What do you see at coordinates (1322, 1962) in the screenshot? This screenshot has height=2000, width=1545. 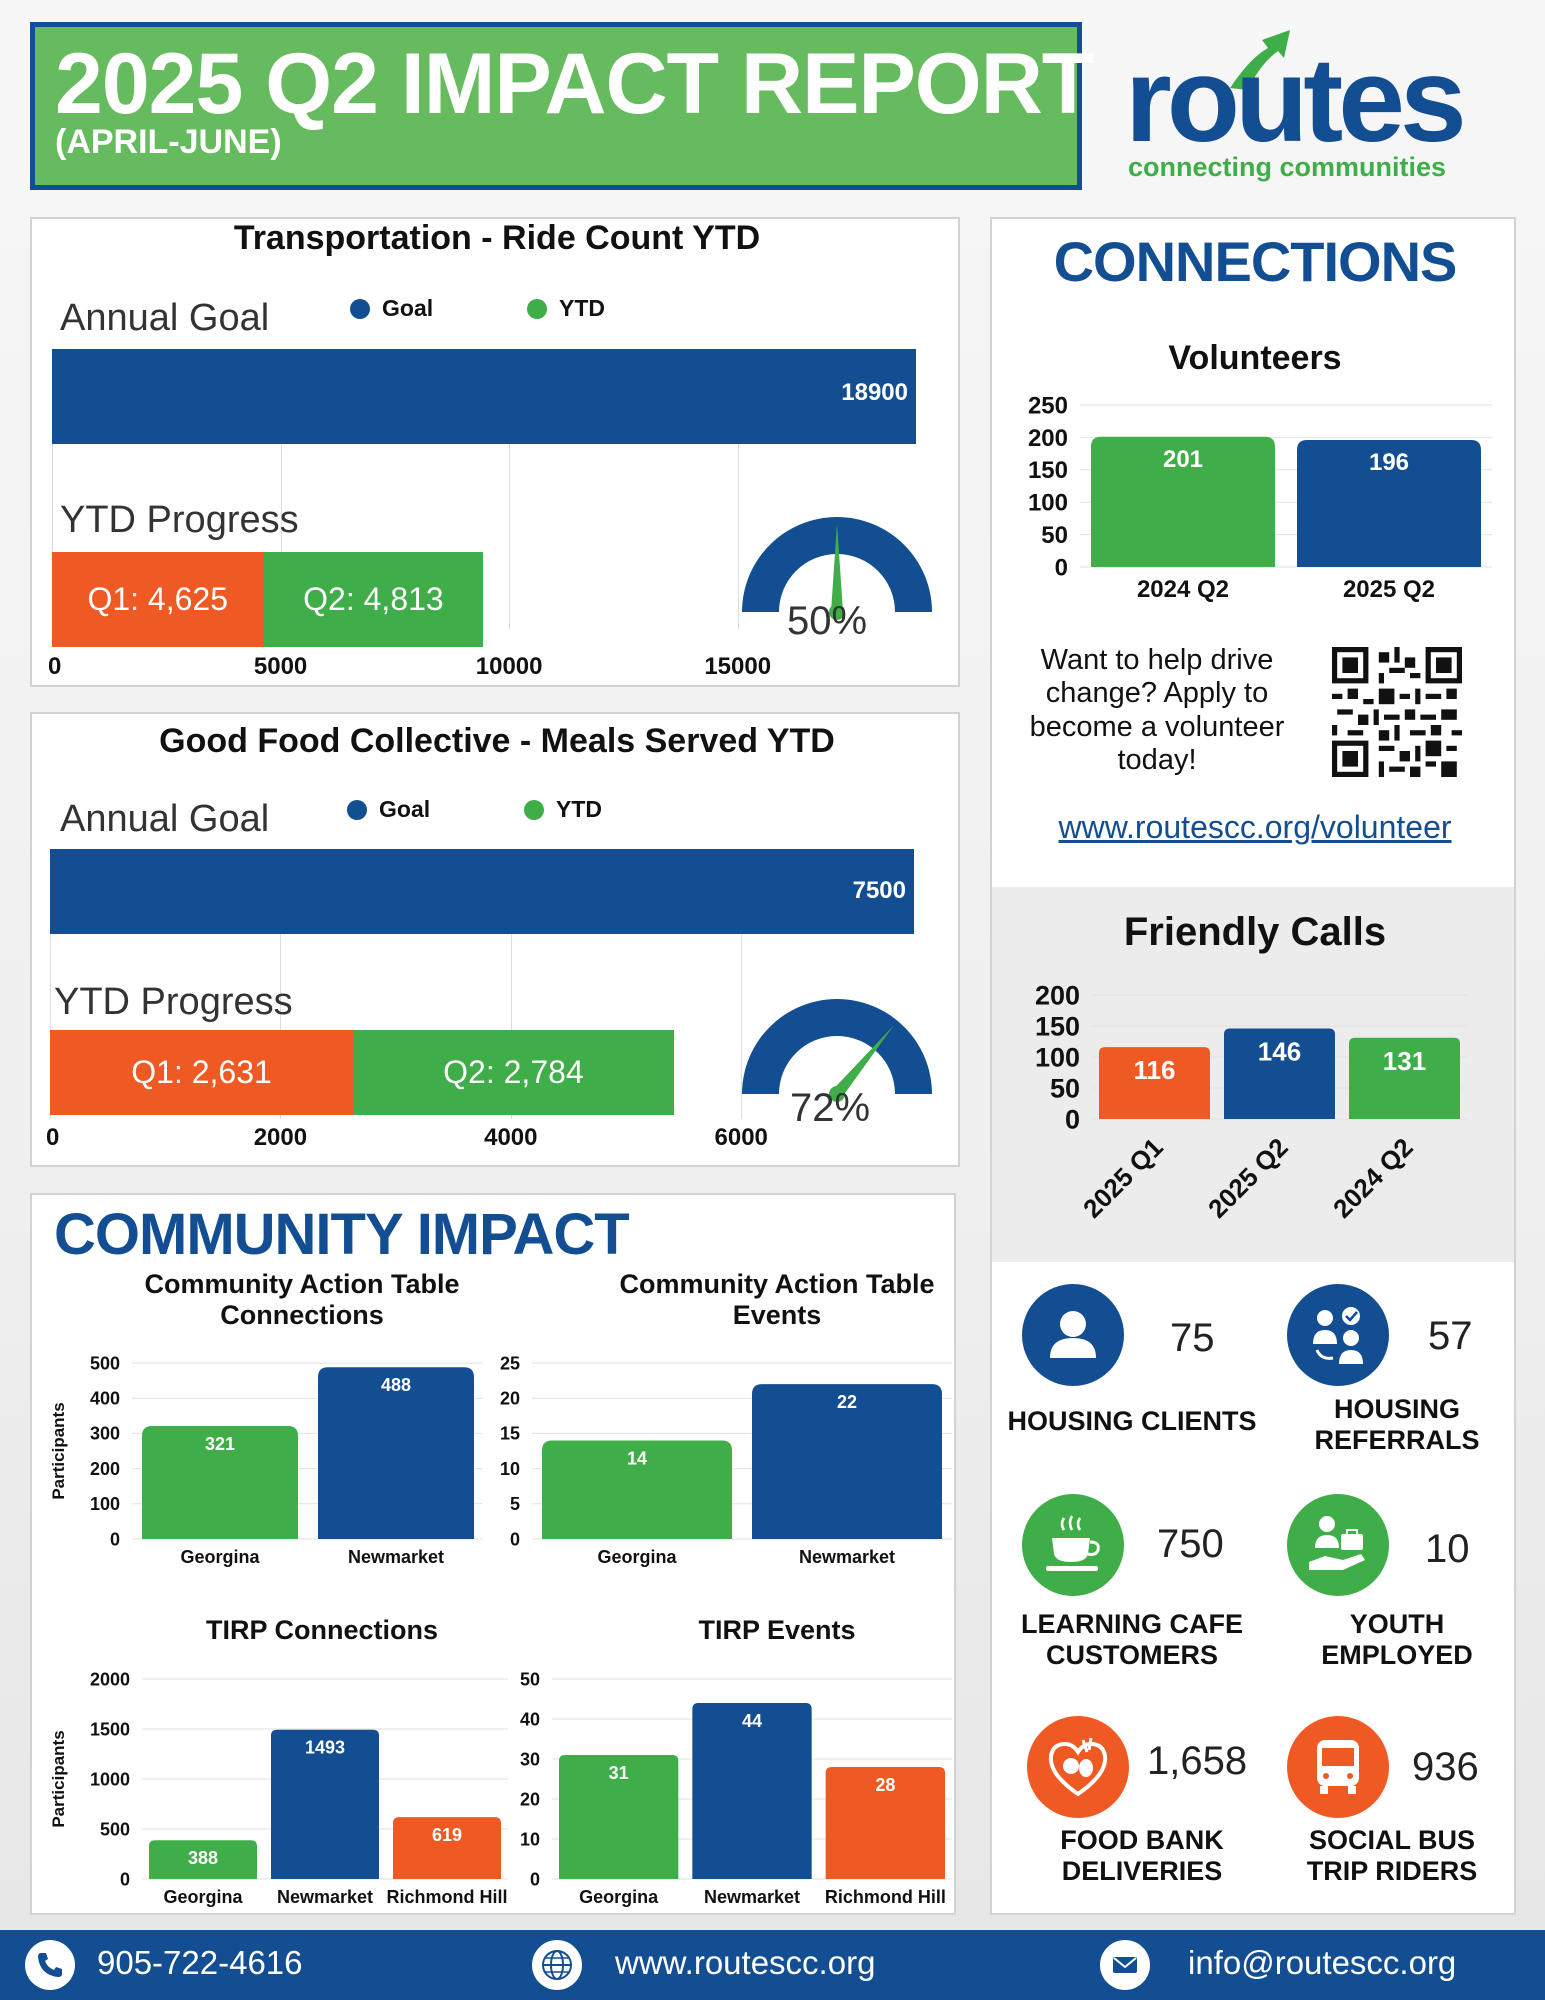 I see `footer-email: info@routescc.org` at bounding box center [1322, 1962].